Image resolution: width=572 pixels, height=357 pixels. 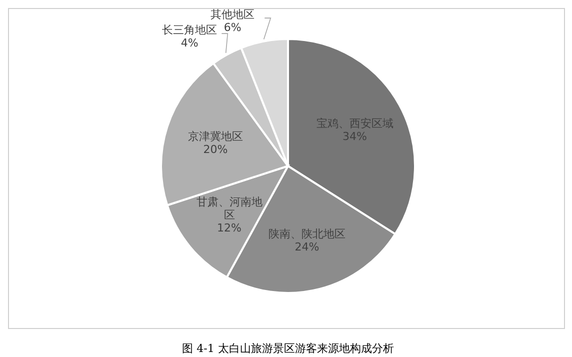 I want to click on slice-label: 其他地区, so click(x=232, y=15).